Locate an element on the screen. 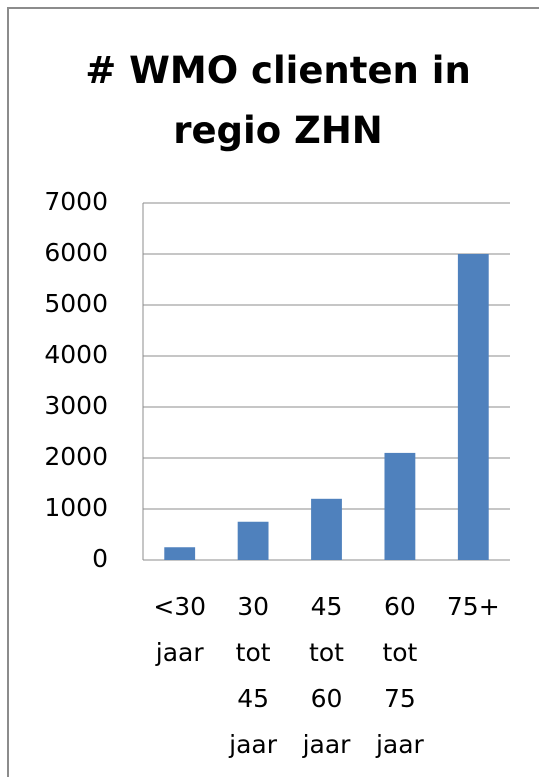 This screenshot has height=777, width=539. y-tick-label: 4000 is located at coordinates (76, 354).